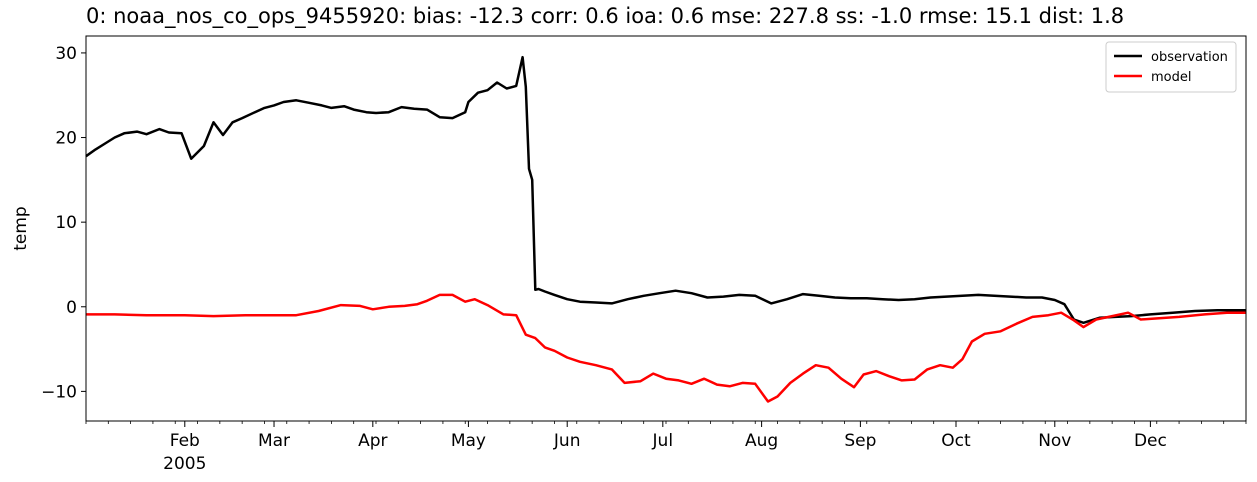 This screenshot has height=482, width=1257. I want to click on y-tick-label: −10, so click(59, 392).